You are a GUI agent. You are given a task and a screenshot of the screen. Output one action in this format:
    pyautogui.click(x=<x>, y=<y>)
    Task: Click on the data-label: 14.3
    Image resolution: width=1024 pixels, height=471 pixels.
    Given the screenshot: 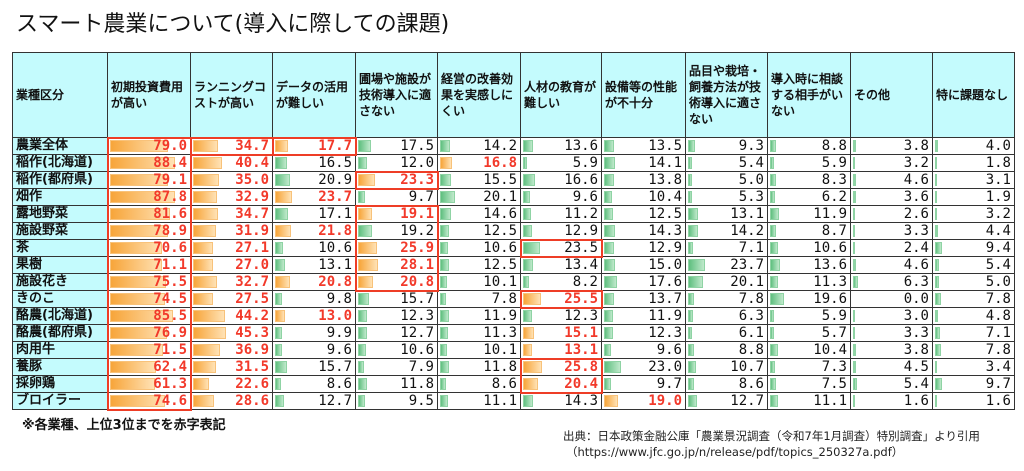 What is the action you would take?
    pyautogui.click(x=581, y=401)
    